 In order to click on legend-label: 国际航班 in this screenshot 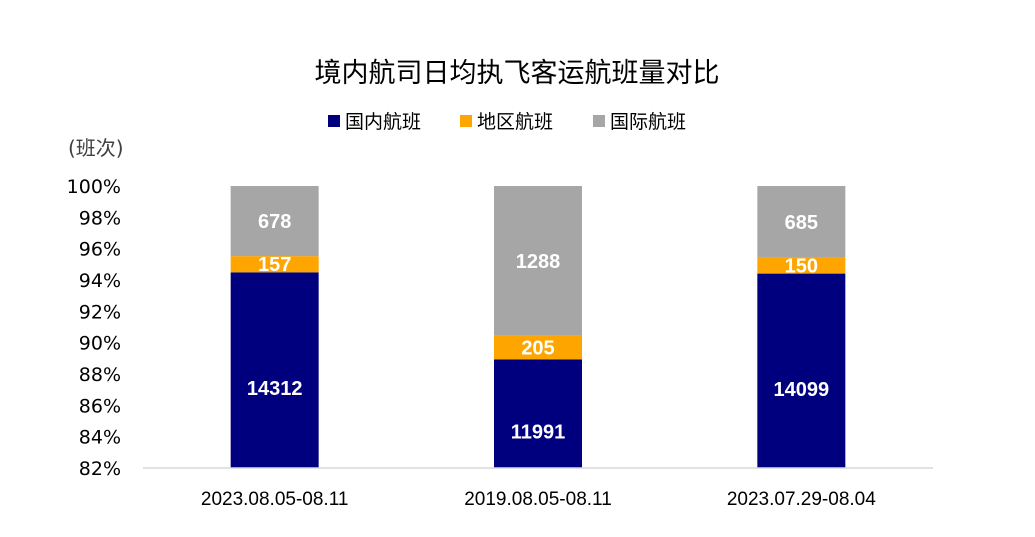, I will do `click(648, 122)`.